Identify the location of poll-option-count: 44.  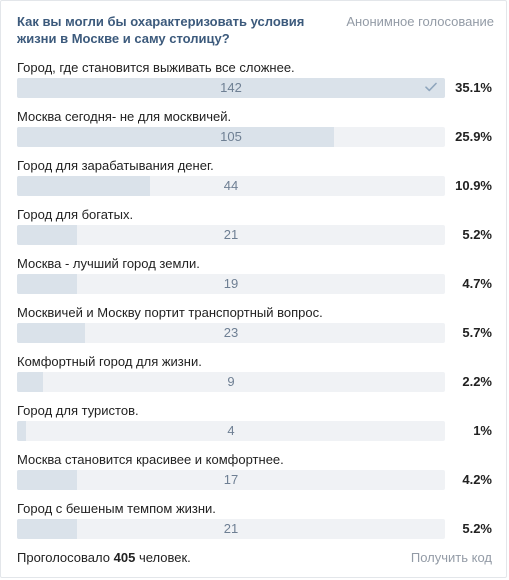
(231, 185).